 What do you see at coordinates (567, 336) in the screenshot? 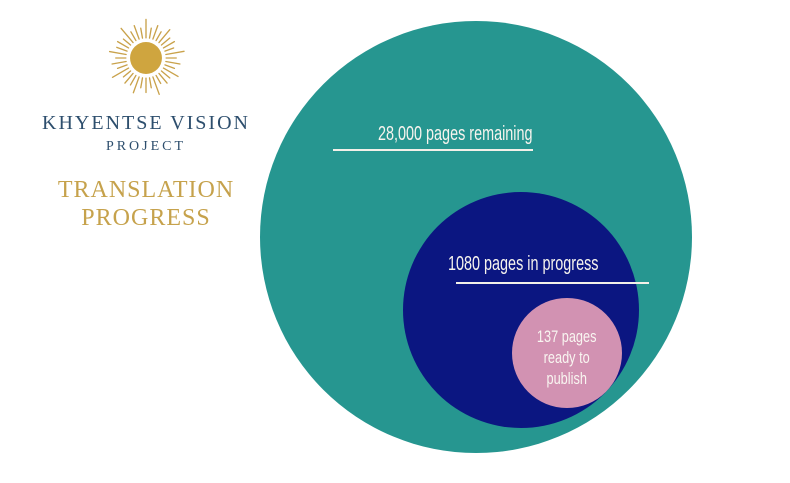
I see `label-ready-line1: 137 pages` at bounding box center [567, 336].